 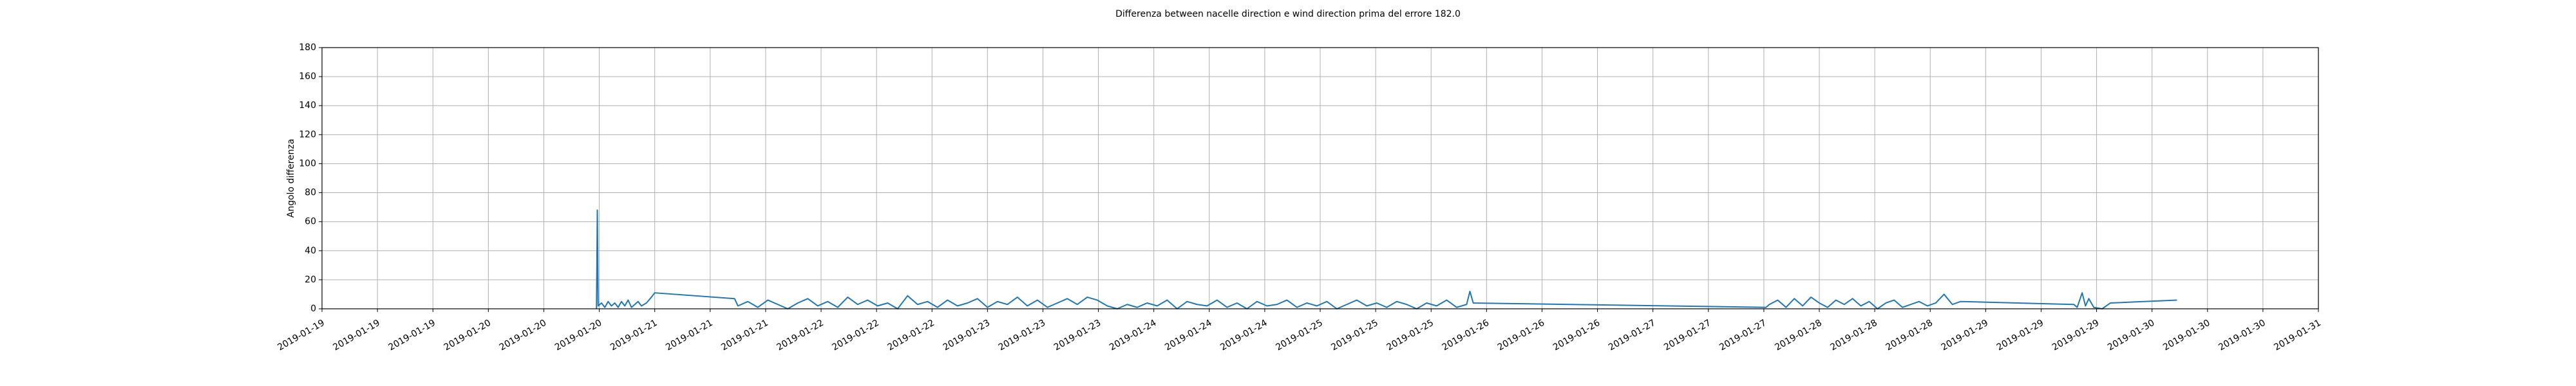 I want to click on y-tick-label: 140, so click(x=307, y=105).